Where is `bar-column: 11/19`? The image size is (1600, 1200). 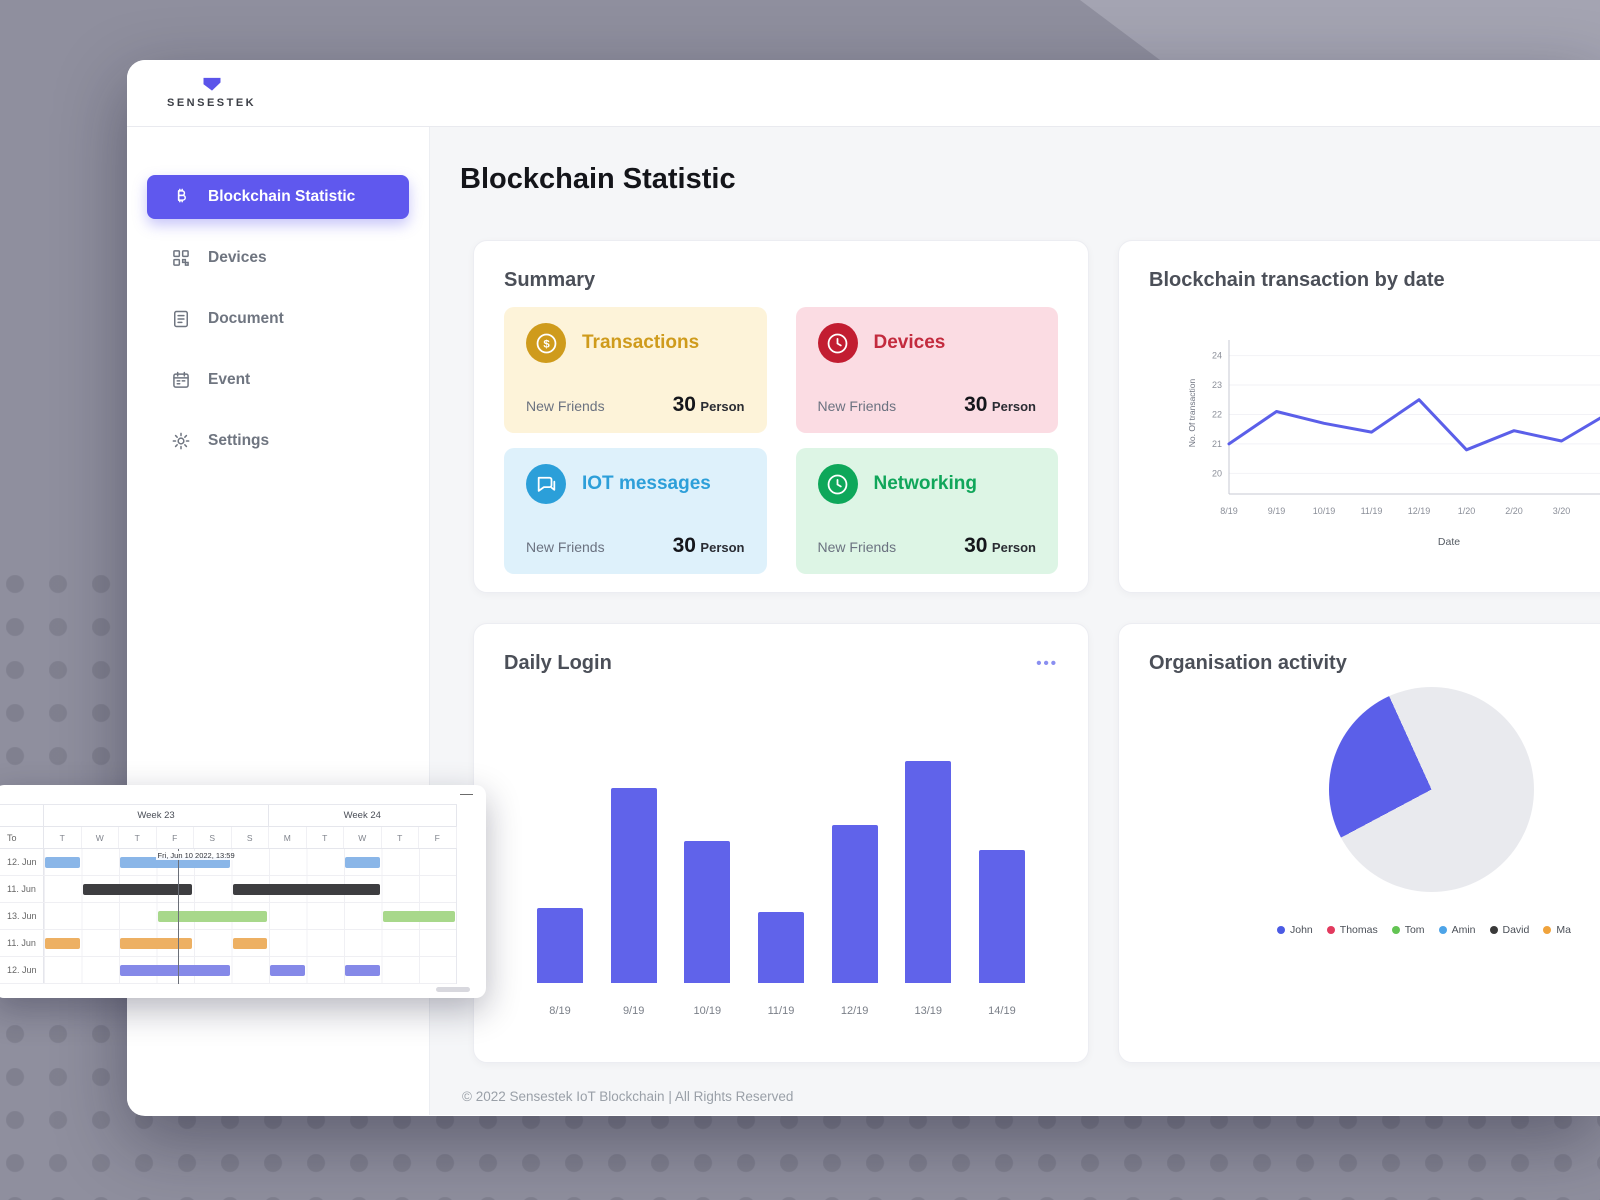 bar-column: 11/19 is located at coordinates (780, 867).